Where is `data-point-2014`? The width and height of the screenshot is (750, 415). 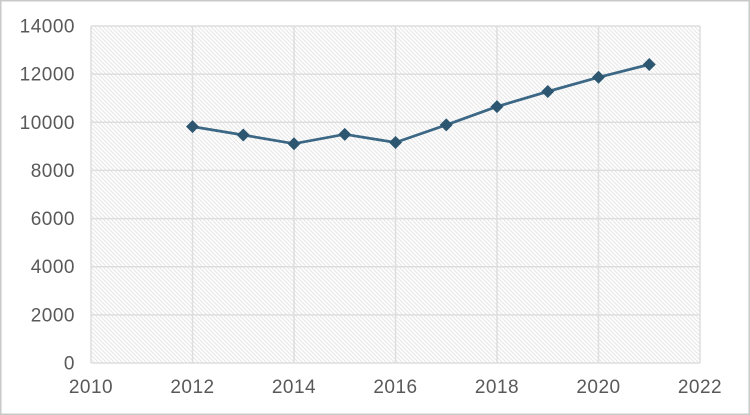
data-point-2014 is located at coordinates (294, 144).